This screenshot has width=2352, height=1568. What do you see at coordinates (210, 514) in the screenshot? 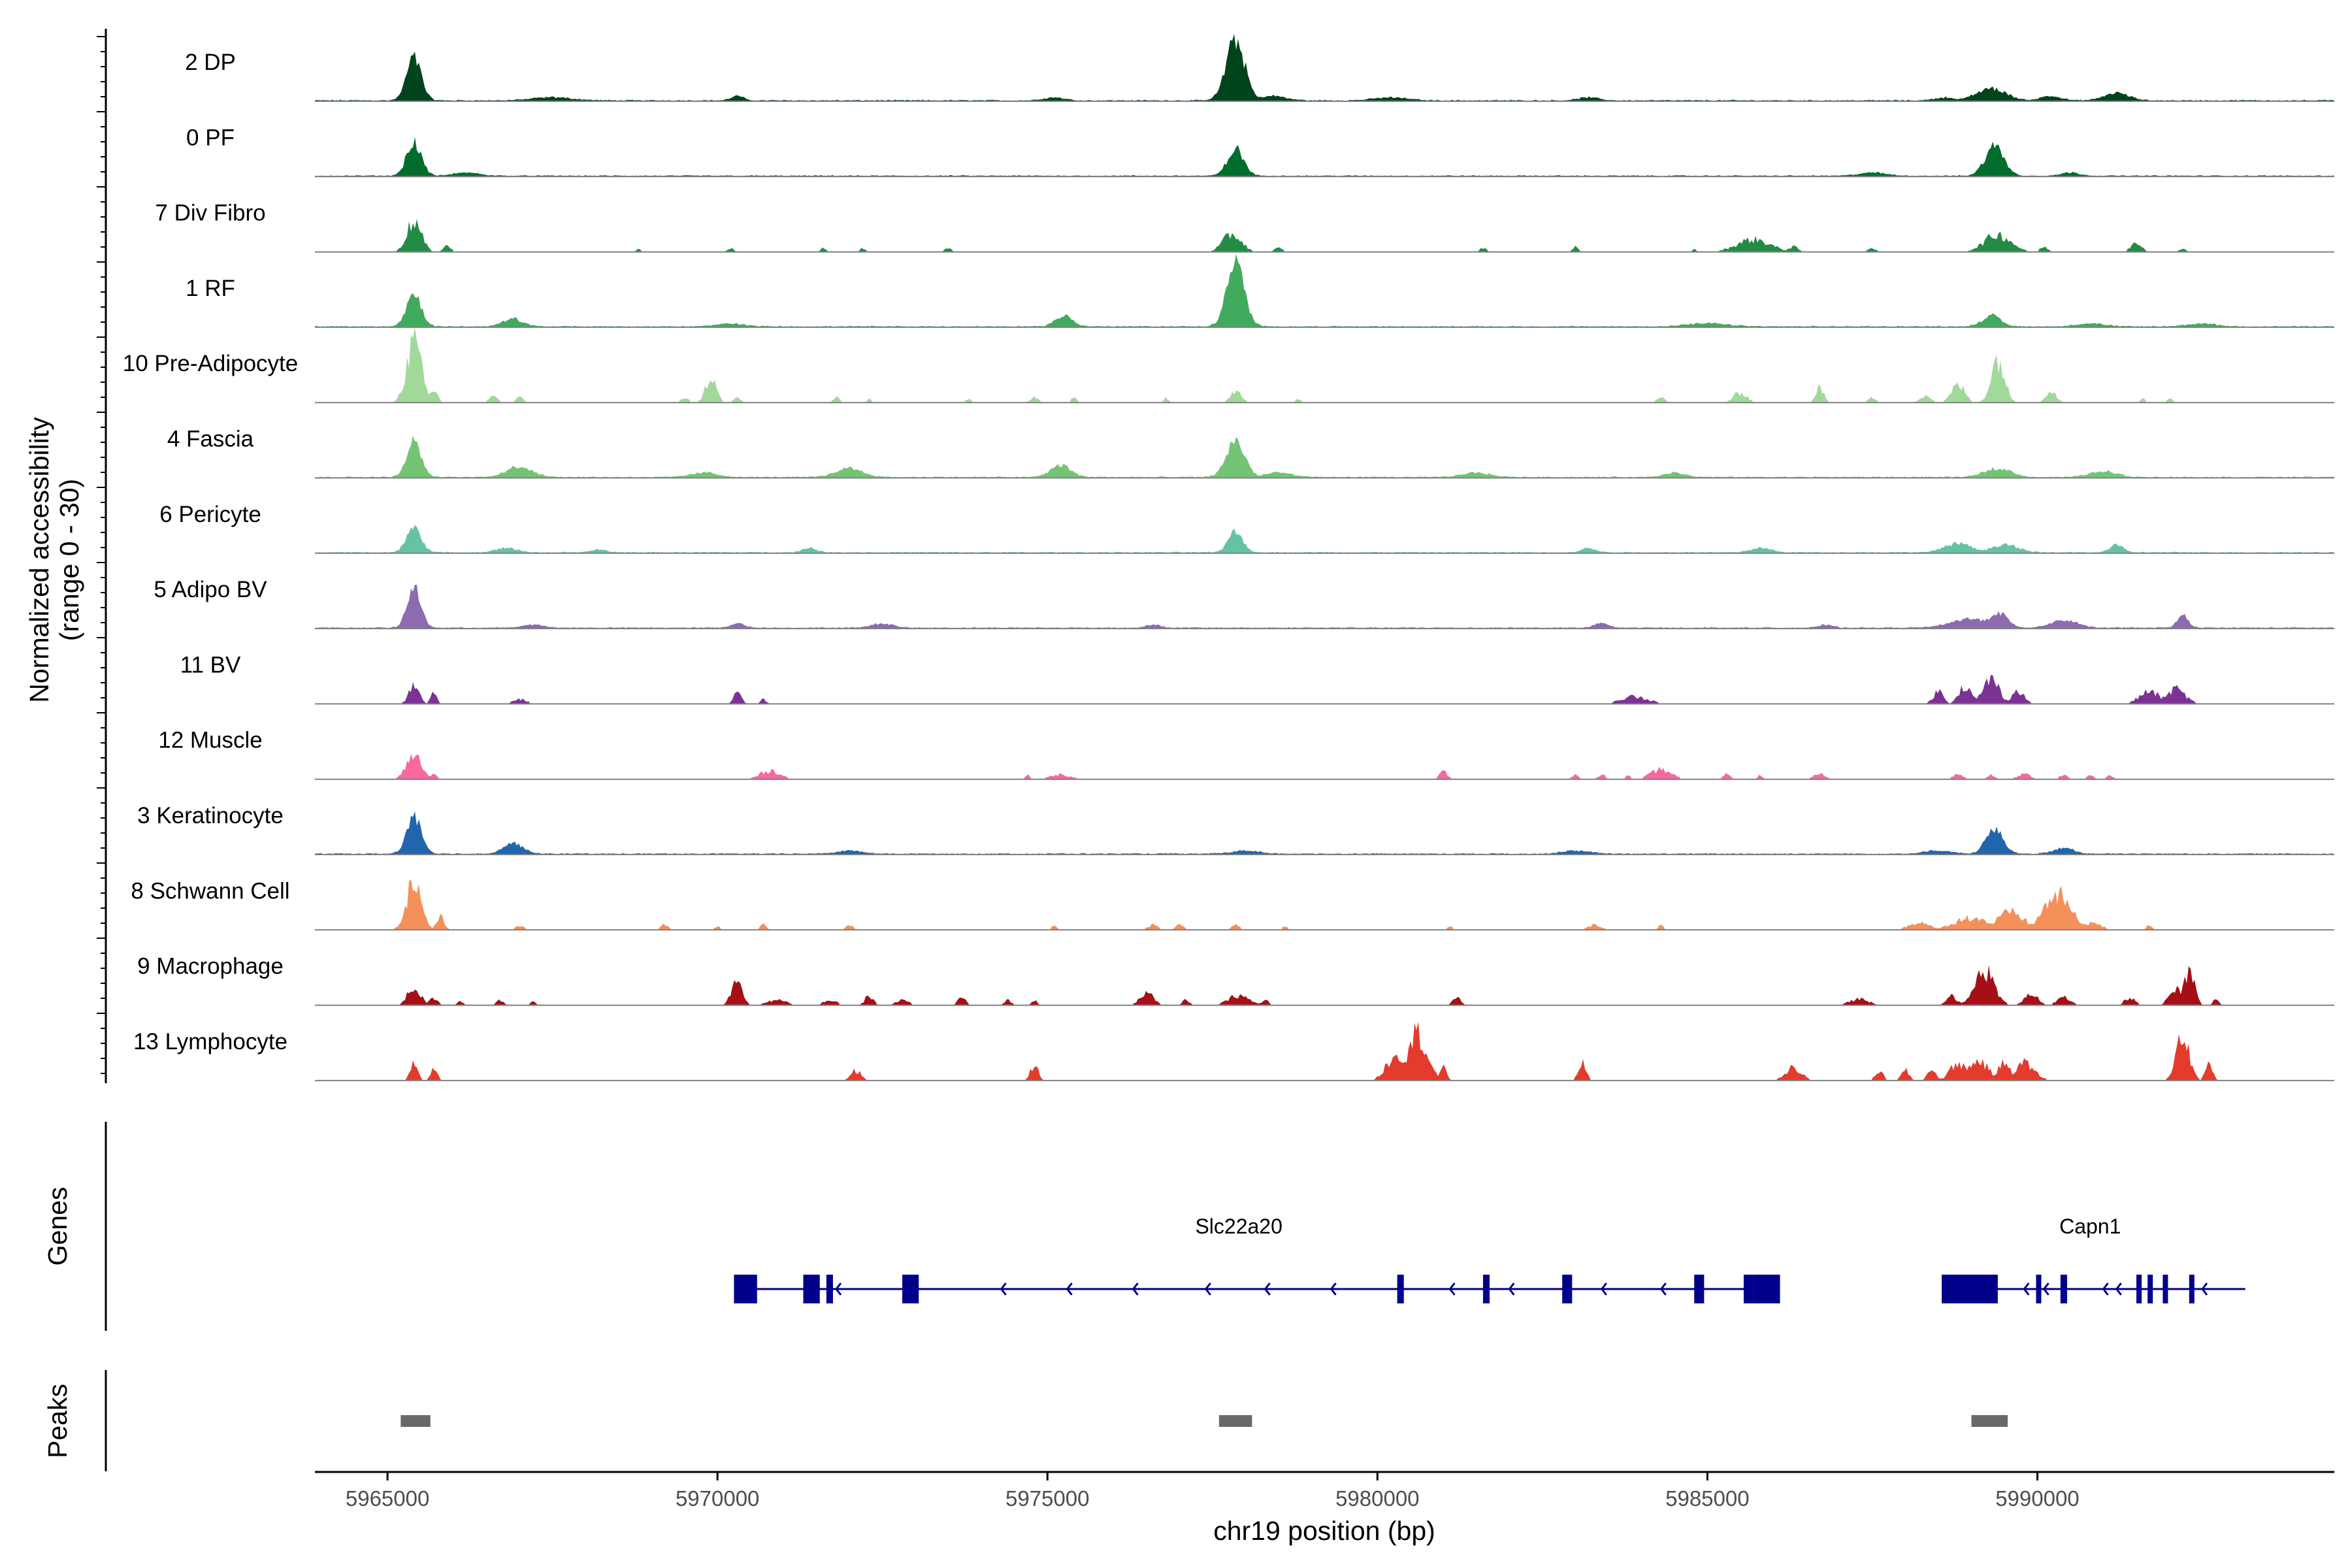
I see `track-label: 6 Pericyte` at bounding box center [210, 514].